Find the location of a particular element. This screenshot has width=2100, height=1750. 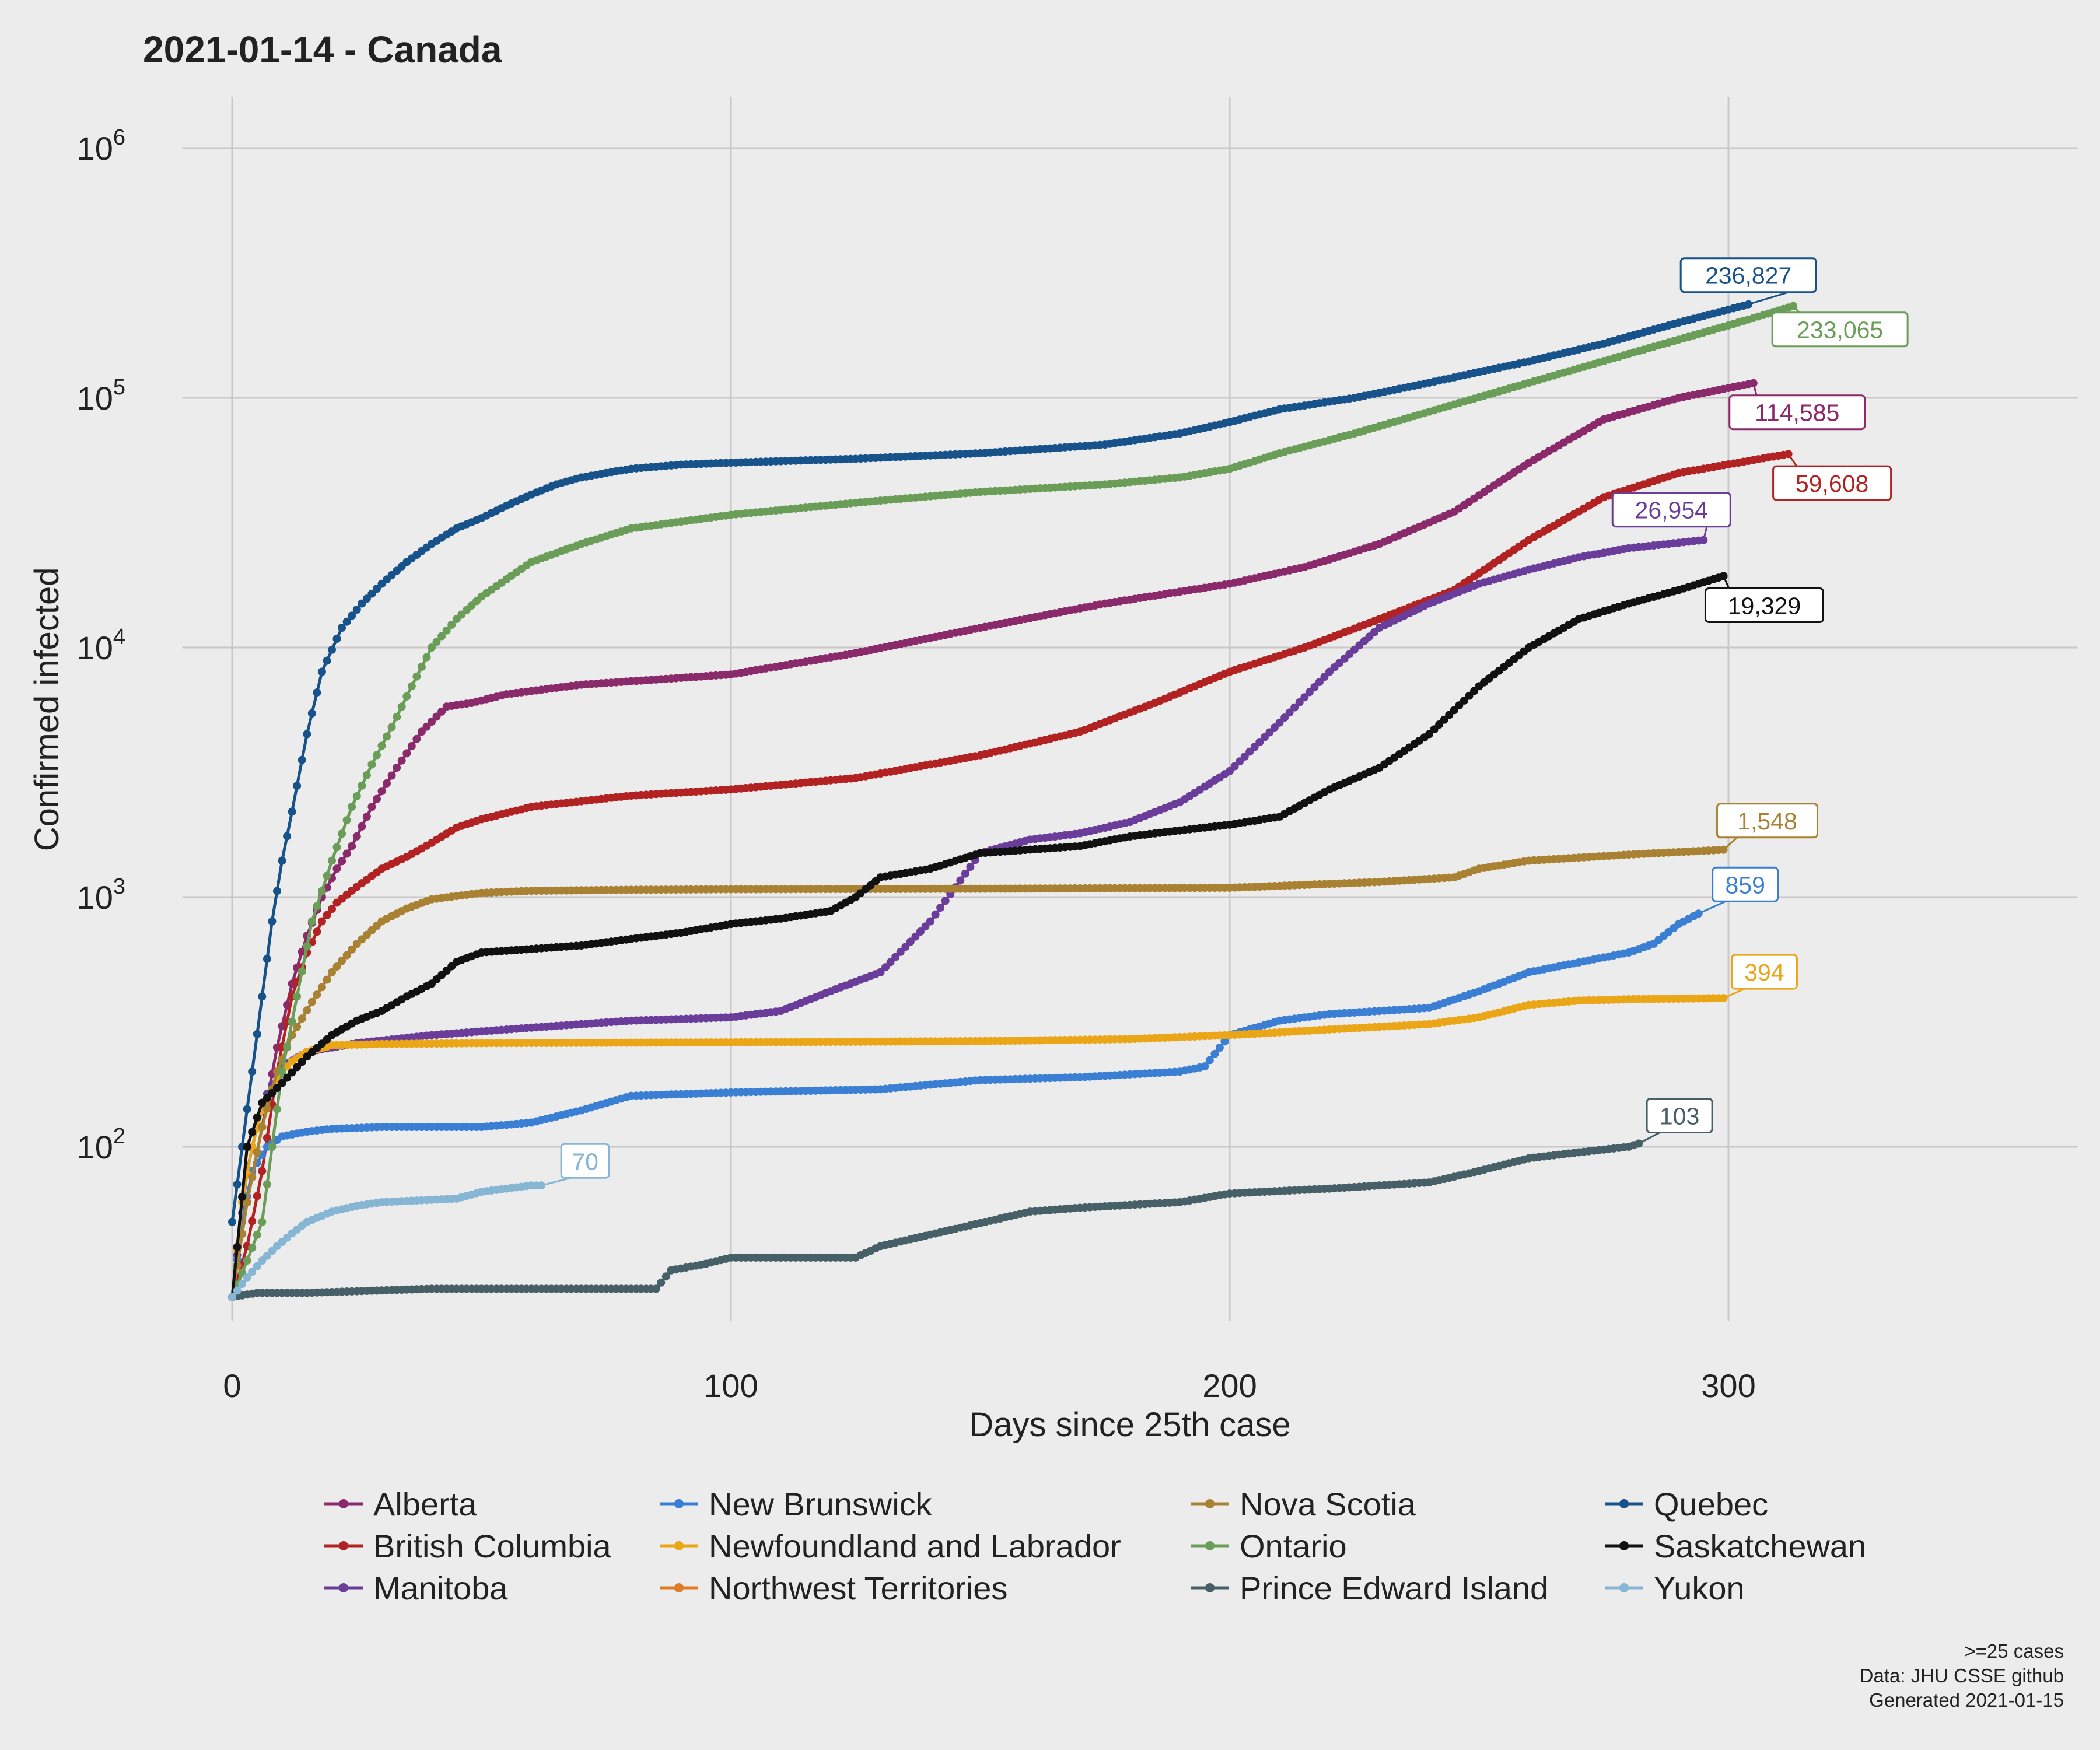

end-label-text: 103 is located at coordinates (1679, 1116).